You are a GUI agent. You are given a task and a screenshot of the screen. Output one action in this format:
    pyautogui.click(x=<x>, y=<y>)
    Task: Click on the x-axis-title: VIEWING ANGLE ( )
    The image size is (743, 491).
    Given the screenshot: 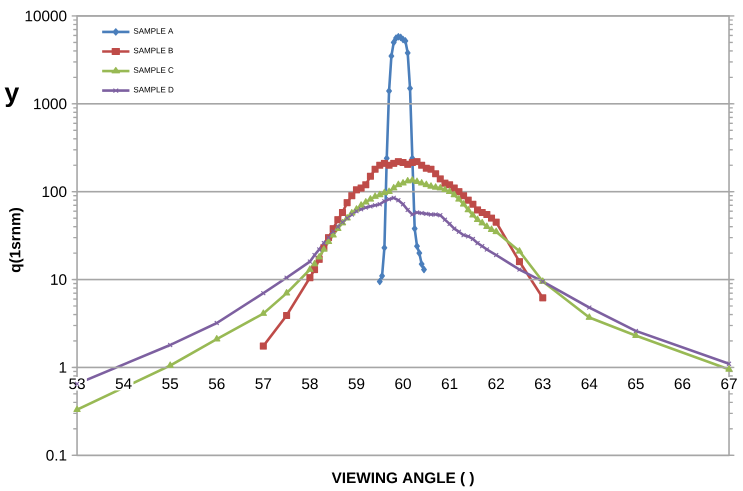 What is the action you would take?
    pyautogui.click(x=403, y=479)
    